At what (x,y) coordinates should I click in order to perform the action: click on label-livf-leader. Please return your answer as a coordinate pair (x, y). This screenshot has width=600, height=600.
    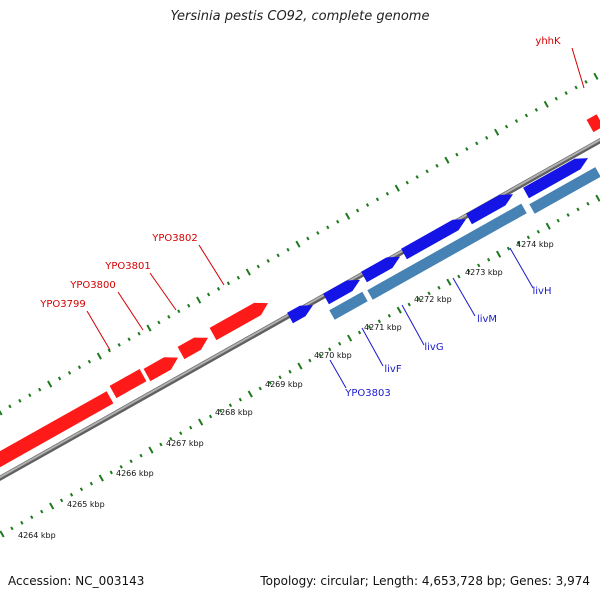
    Looking at the image, I should click on (372, 347).